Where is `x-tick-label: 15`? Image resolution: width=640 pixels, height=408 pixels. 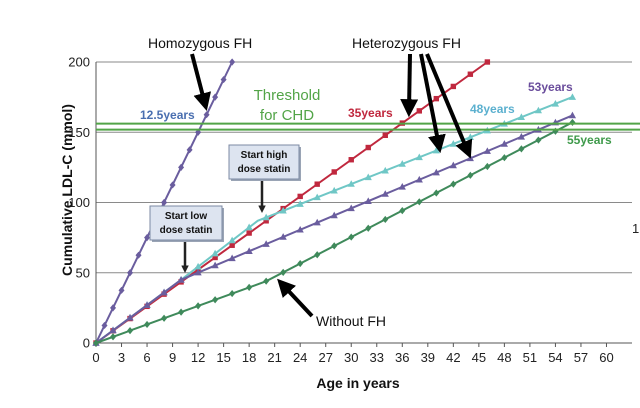 x-tick-label: 15 is located at coordinates (223, 357).